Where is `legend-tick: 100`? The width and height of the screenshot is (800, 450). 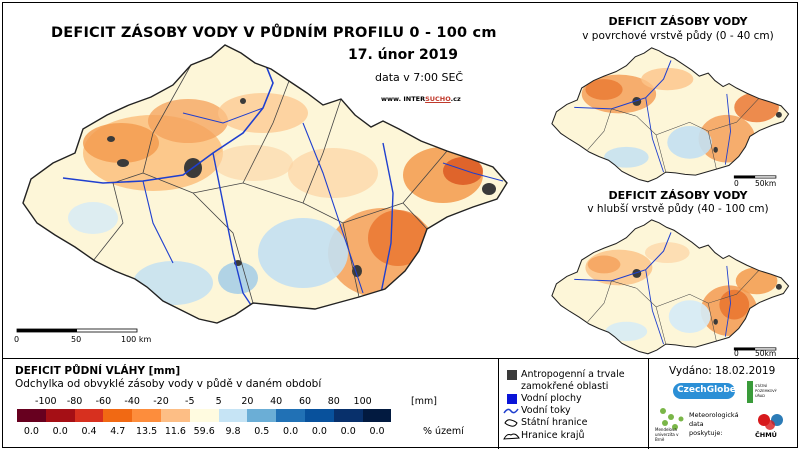
legend-tick: 100 is located at coordinates (362, 401).